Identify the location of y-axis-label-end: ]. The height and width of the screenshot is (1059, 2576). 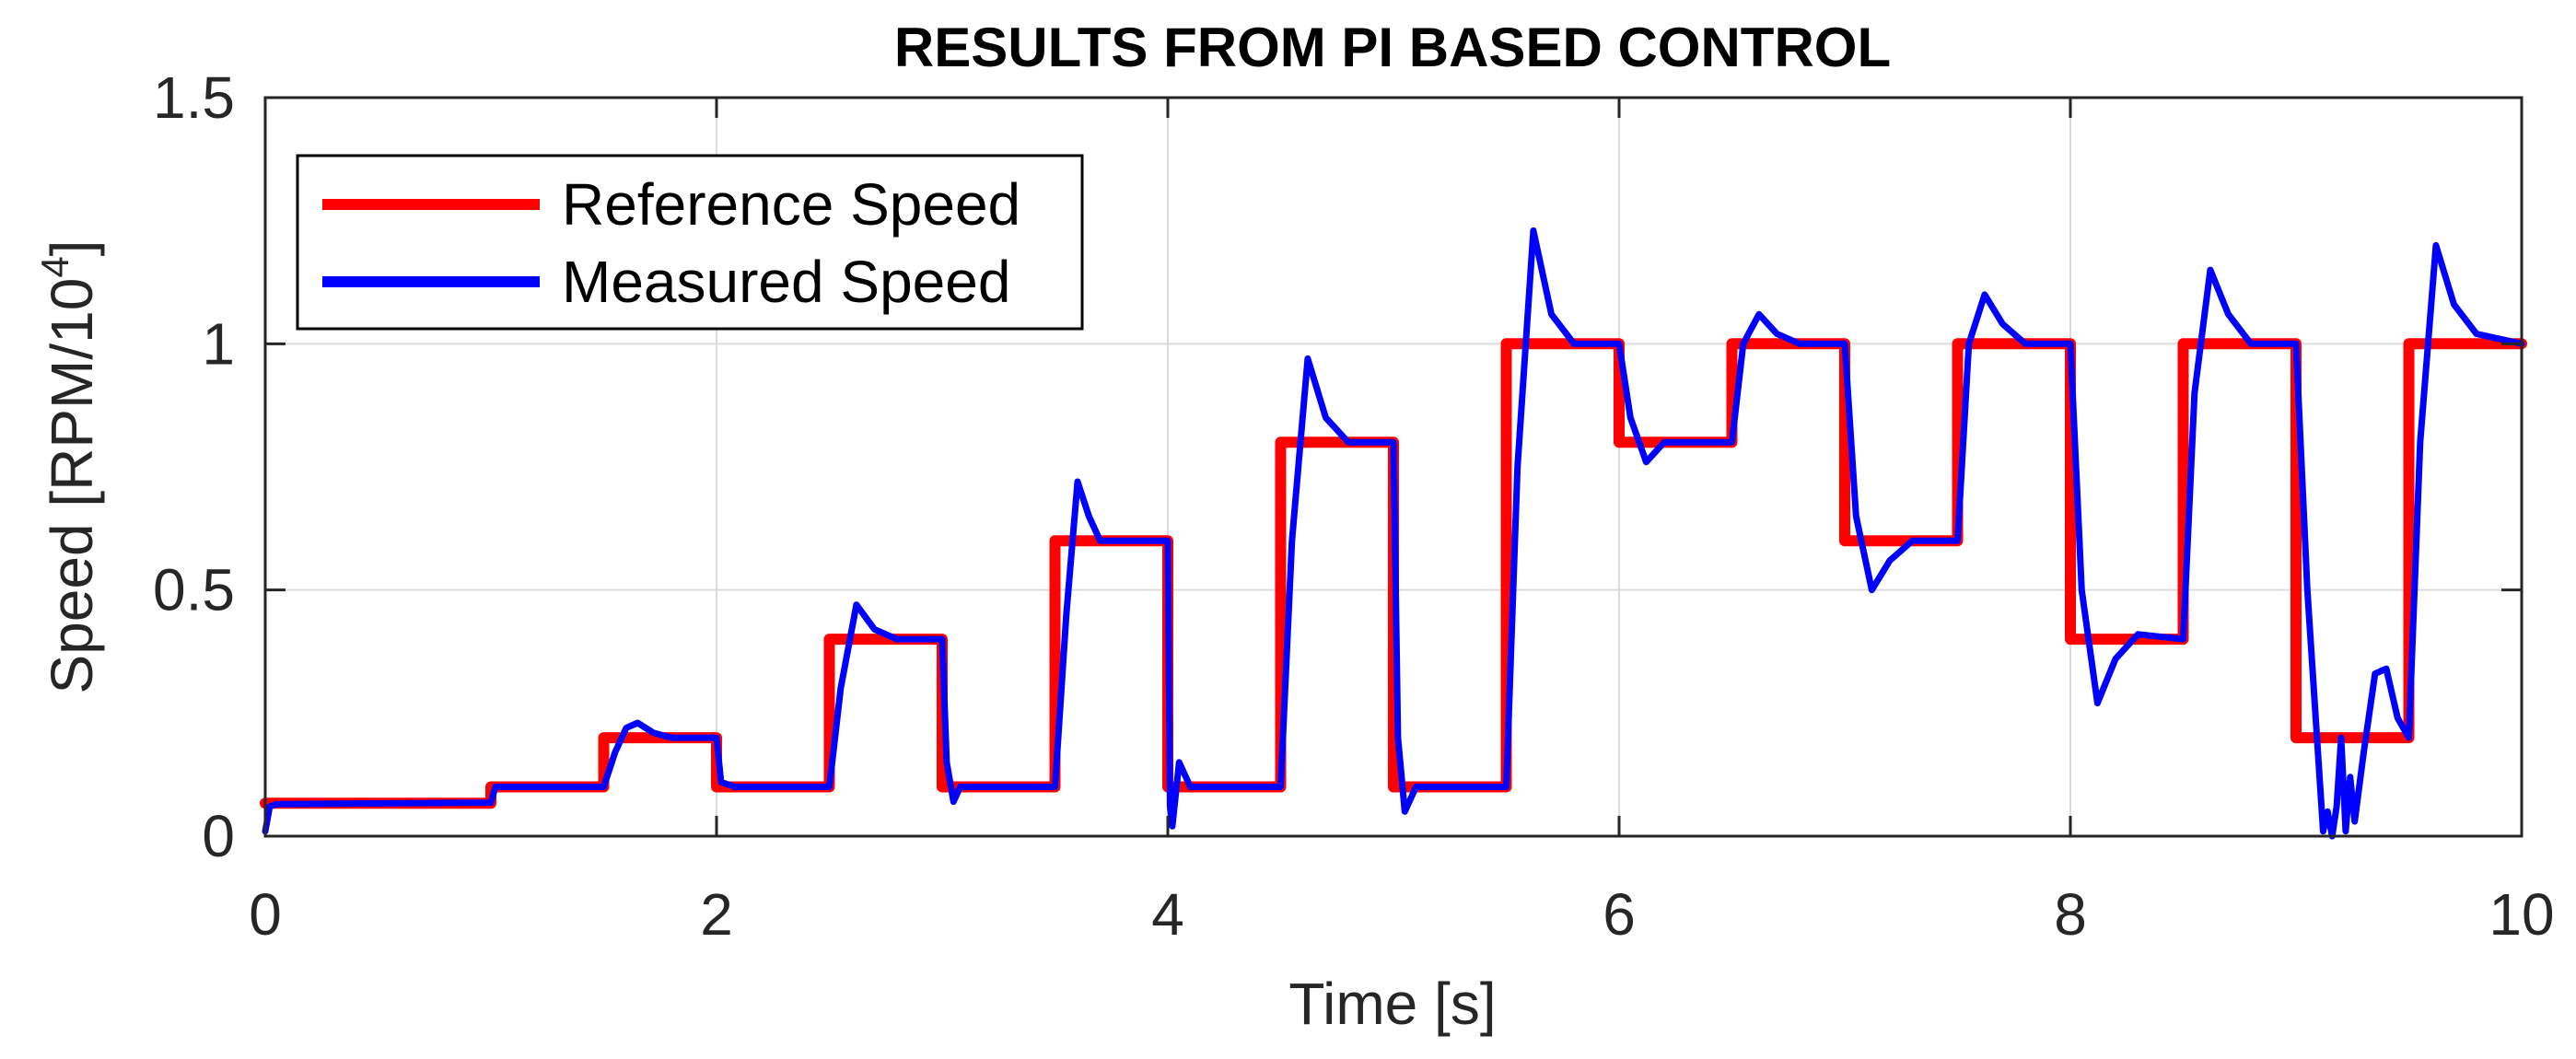
(72, 248).